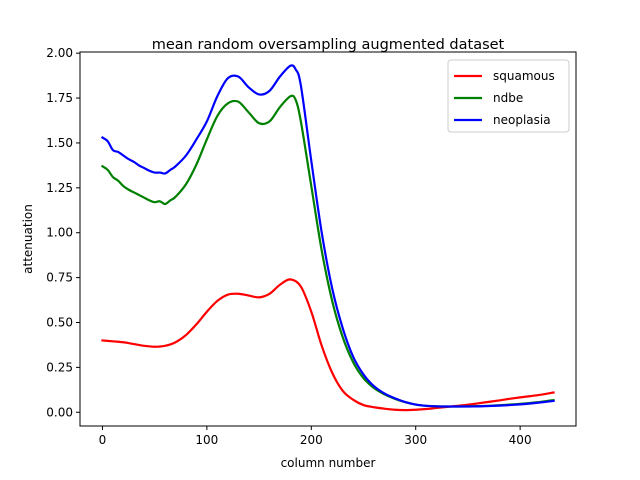 This screenshot has width=640, height=480. I want to click on legend: squamous ndbe neoplasia, so click(508, 96).